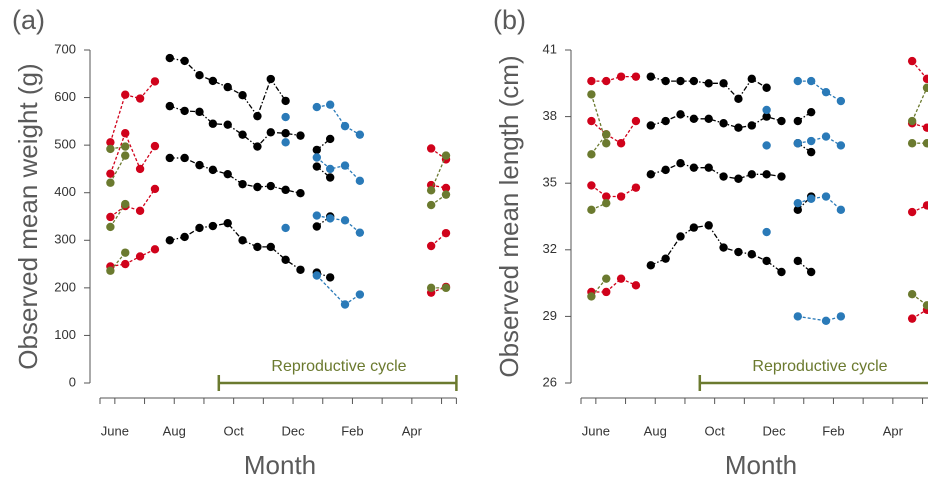 The height and width of the screenshot is (481, 928). Describe the element at coordinates (28, 20) in the screenshot. I see `panel-title: (a)` at that location.